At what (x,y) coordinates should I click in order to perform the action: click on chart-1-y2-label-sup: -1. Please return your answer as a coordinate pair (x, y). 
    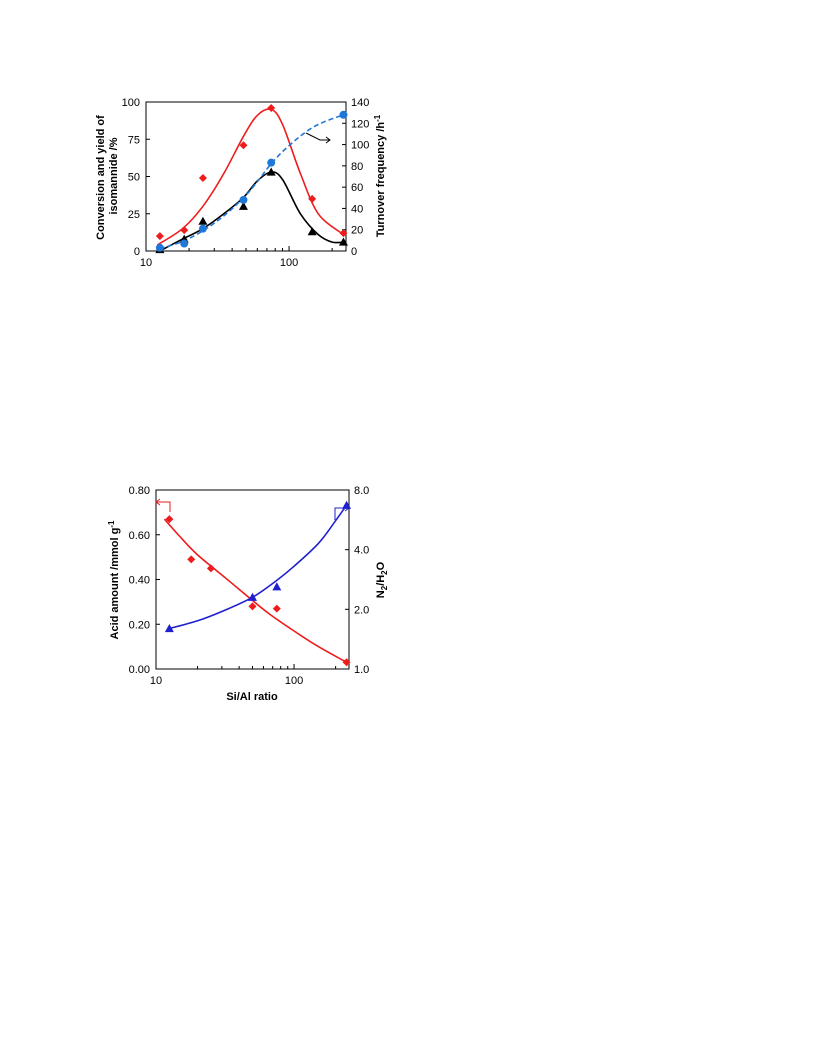
    Looking at the image, I should click on (377, 118).